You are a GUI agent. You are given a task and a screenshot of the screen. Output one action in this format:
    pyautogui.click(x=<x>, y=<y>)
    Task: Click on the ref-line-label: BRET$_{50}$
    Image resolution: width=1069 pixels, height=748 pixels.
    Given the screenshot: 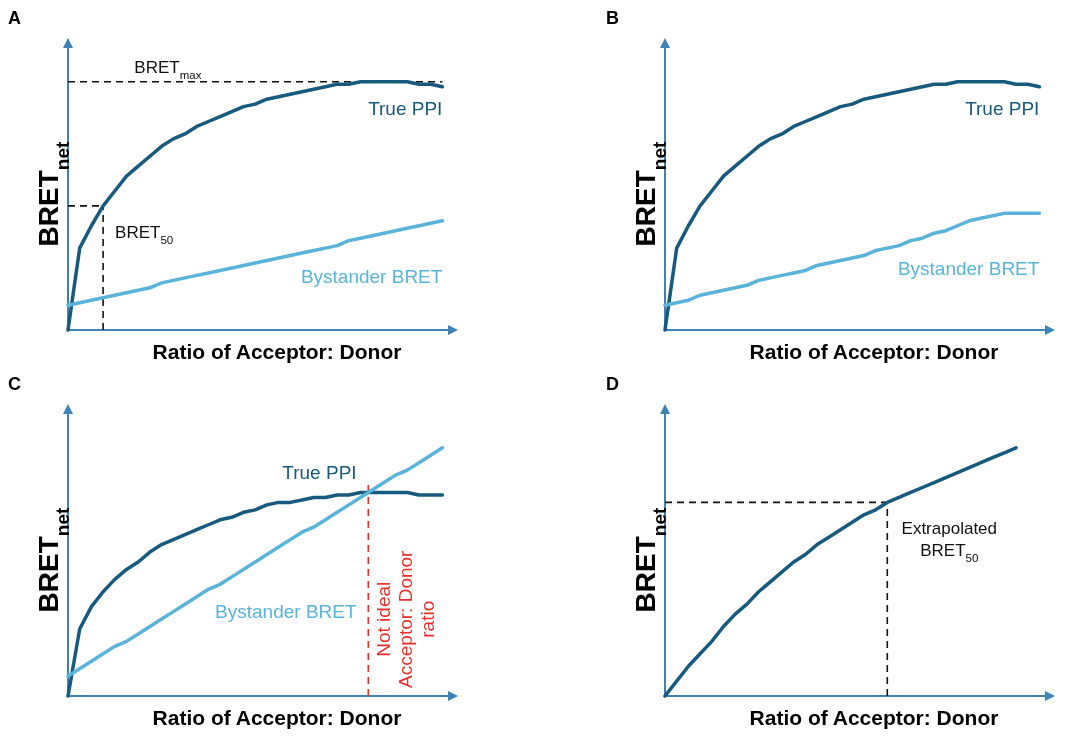 What is the action you would take?
    pyautogui.click(x=144, y=234)
    